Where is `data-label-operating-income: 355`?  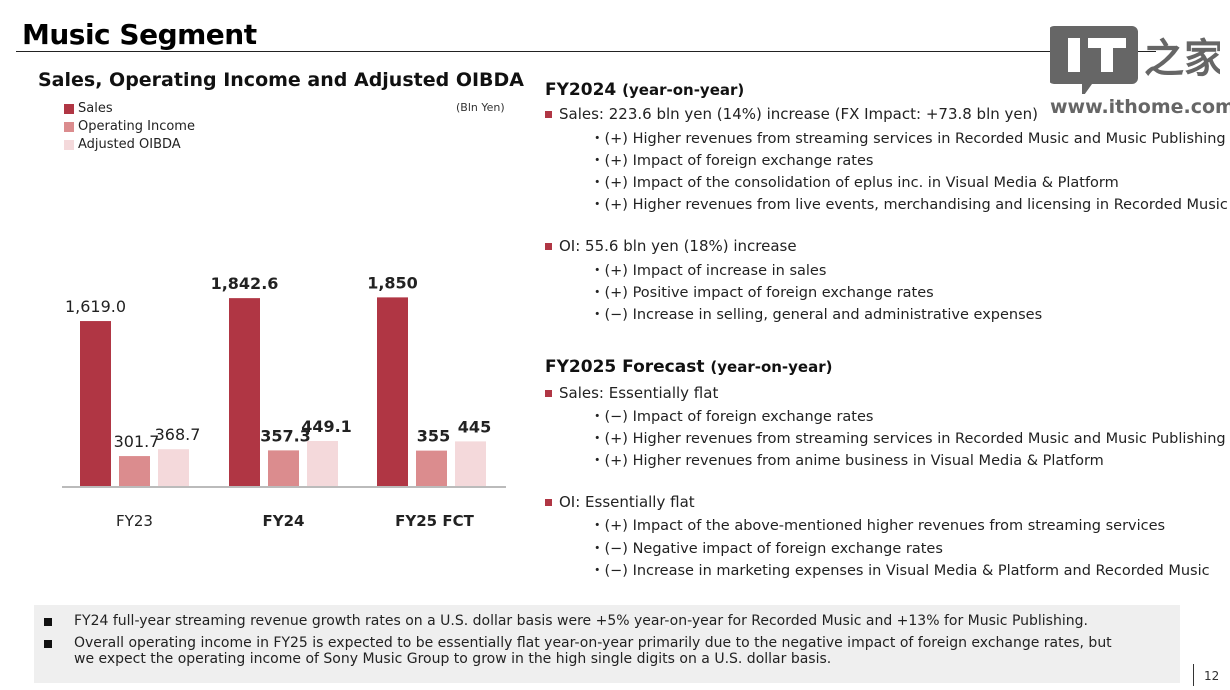
data-label-operating-income: 355 is located at coordinates (433, 436).